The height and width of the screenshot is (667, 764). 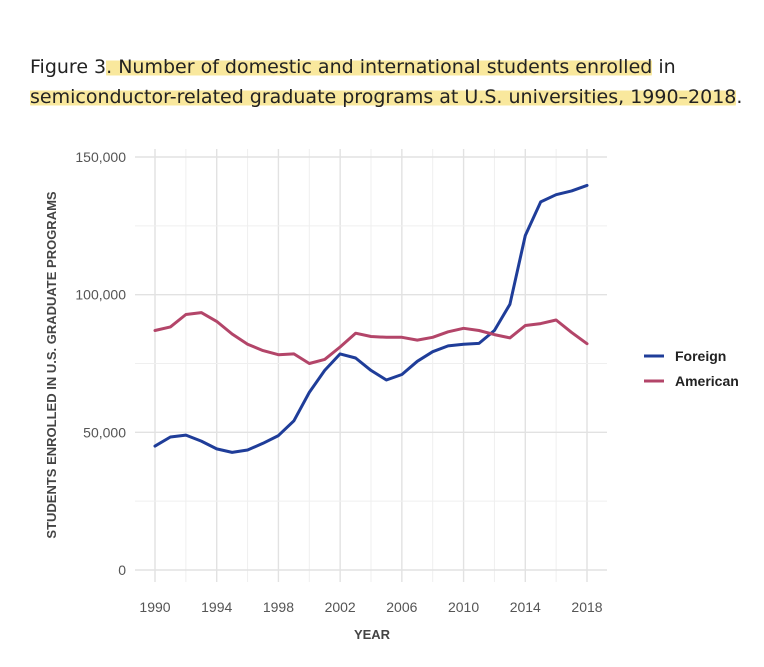 I want to click on x-tick-label: 2010, so click(x=463, y=607).